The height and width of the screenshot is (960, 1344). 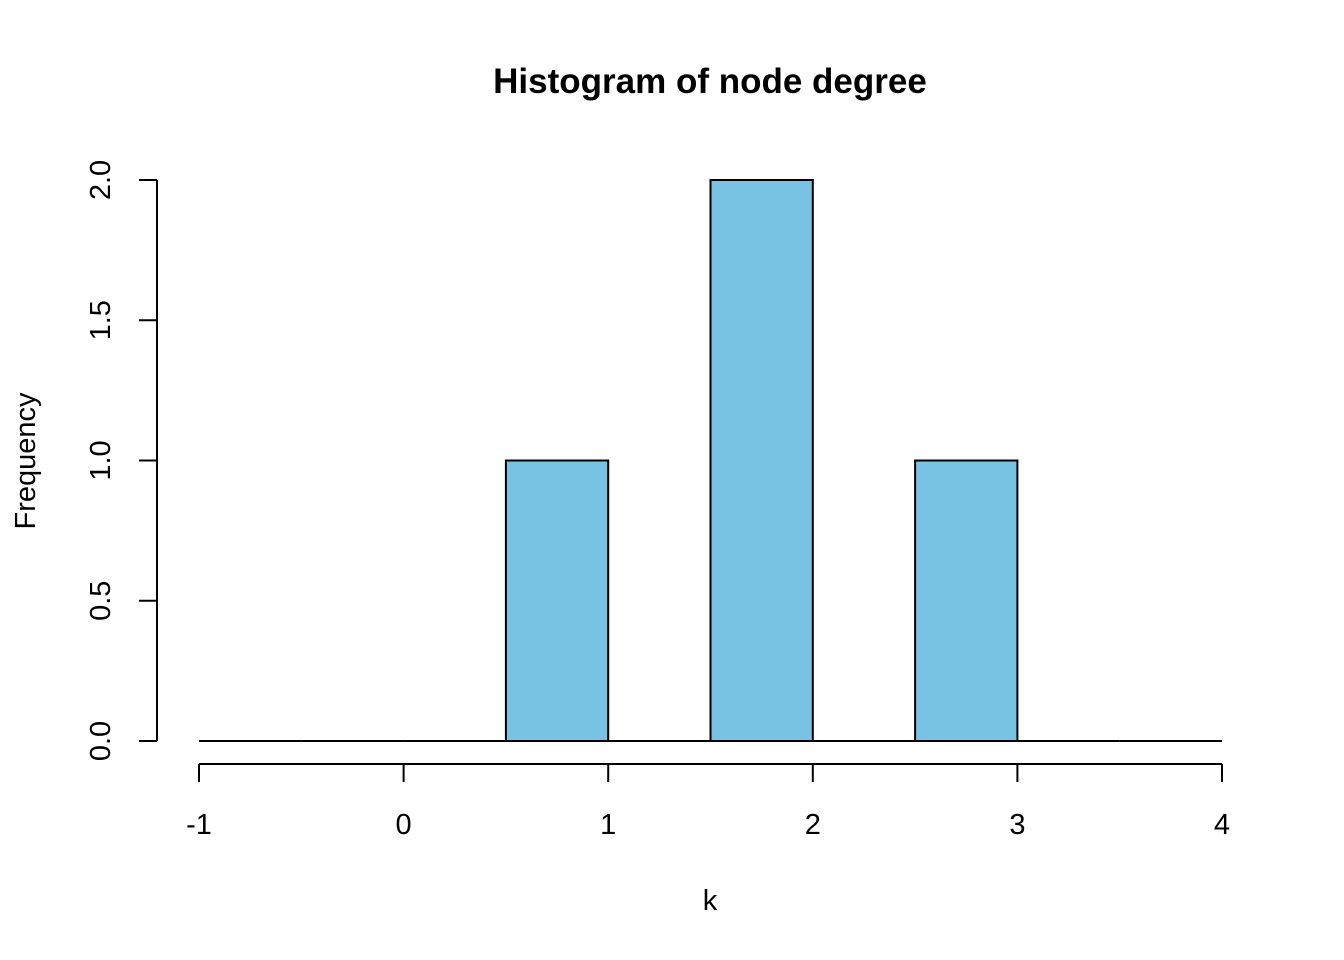 What do you see at coordinates (710, 81) in the screenshot?
I see `chart-title: Histogram of node degree` at bounding box center [710, 81].